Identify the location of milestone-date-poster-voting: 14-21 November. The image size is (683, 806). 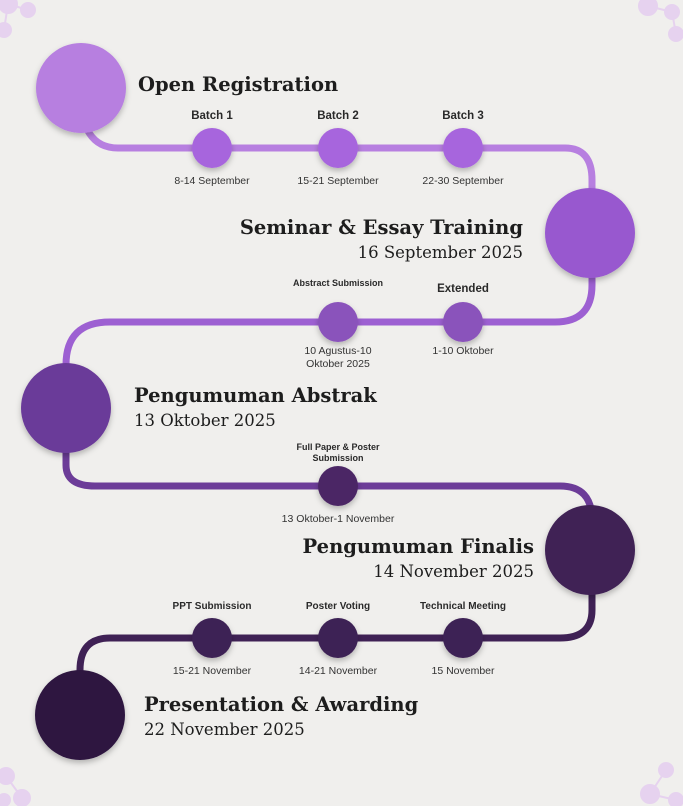
(338, 671).